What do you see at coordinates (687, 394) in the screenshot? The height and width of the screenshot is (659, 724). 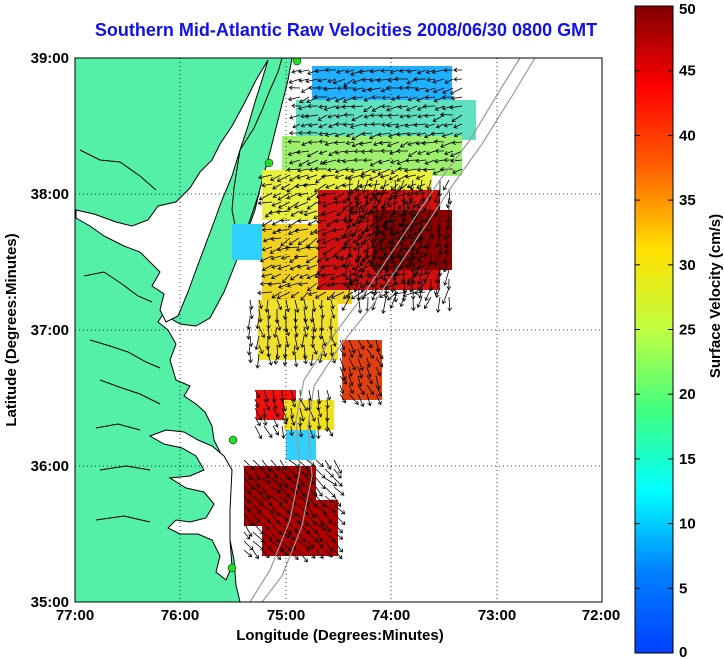 I see `colorbar-tick-label: 20` at bounding box center [687, 394].